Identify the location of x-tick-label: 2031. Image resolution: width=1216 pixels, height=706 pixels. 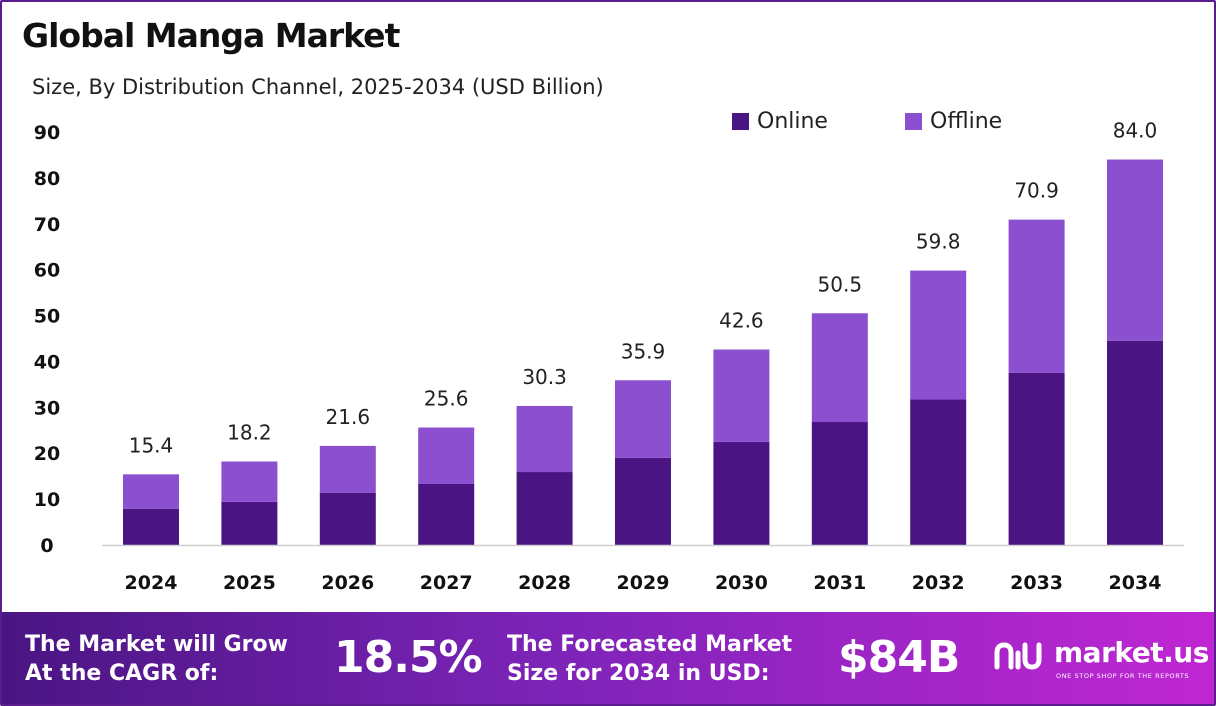
(839, 583).